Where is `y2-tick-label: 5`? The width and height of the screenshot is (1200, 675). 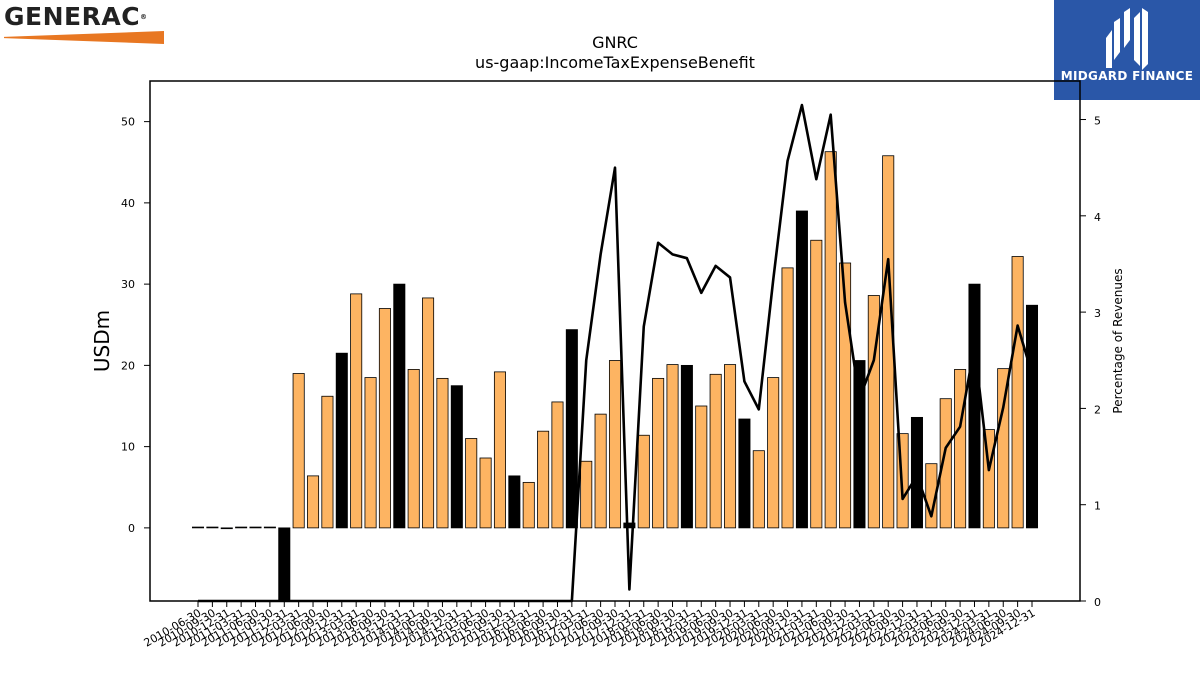 y2-tick-label: 5 is located at coordinates (1097, 121).